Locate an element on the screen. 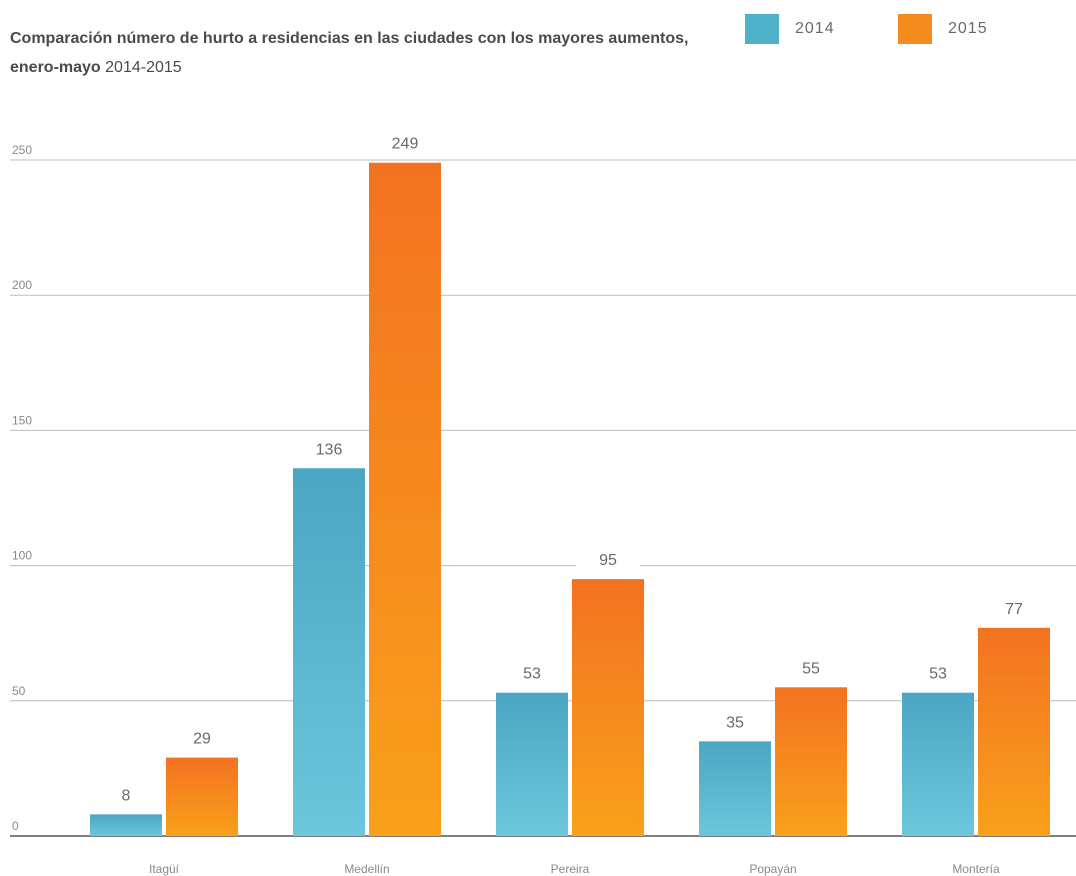  value-label: 95 is located at coordinates (608, 560).